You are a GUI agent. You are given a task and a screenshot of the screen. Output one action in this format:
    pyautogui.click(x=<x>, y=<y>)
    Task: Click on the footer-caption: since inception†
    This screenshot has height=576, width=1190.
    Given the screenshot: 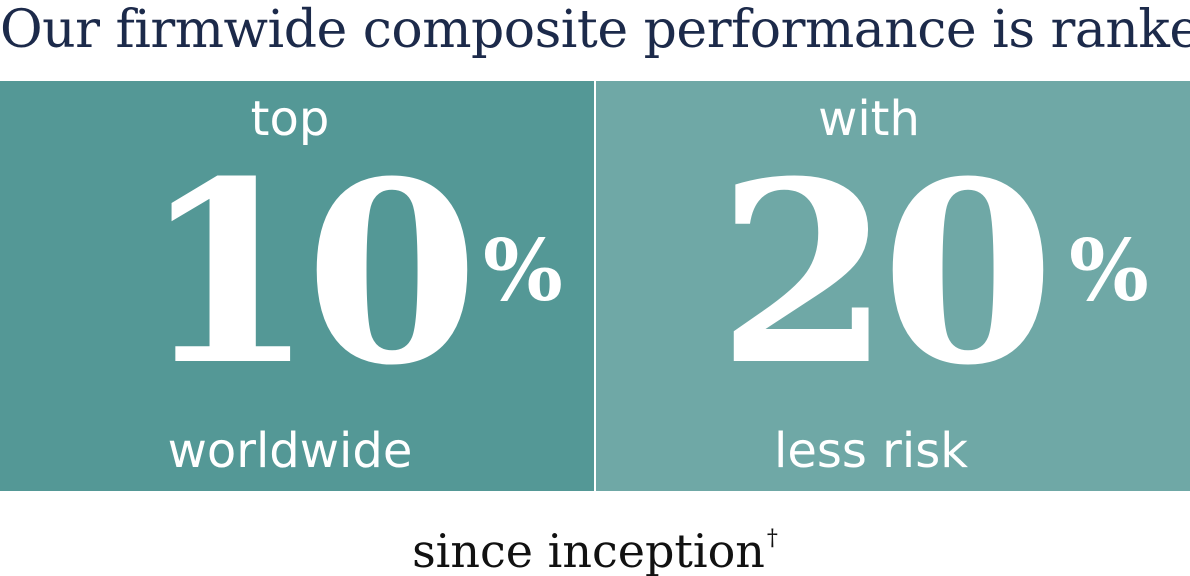 What is the action you would take?
    pyautogui.click(x=595, y=540)
    